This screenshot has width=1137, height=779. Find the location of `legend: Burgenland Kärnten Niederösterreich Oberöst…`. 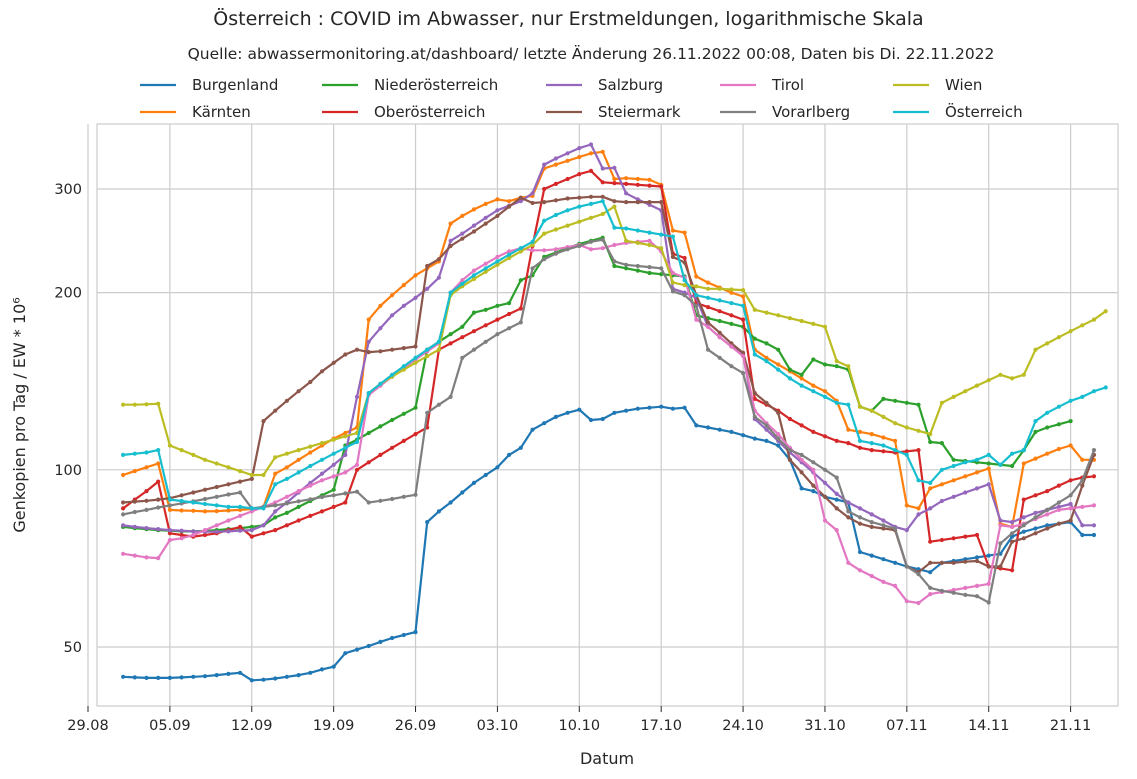

legend: Burgenland Kärnten Niederösterreich Oberöst… is located at coordinates (581, 98).